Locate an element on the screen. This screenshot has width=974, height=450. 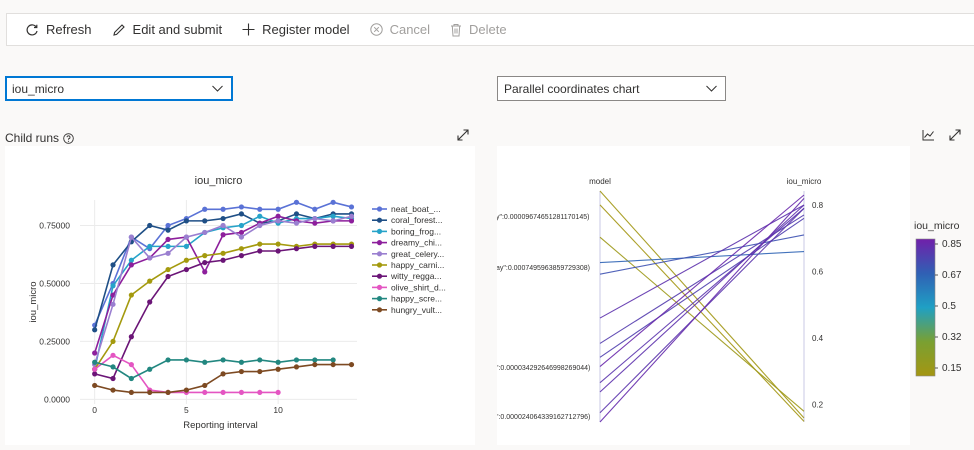
refresh-icon is located at coordinates (32, 29).